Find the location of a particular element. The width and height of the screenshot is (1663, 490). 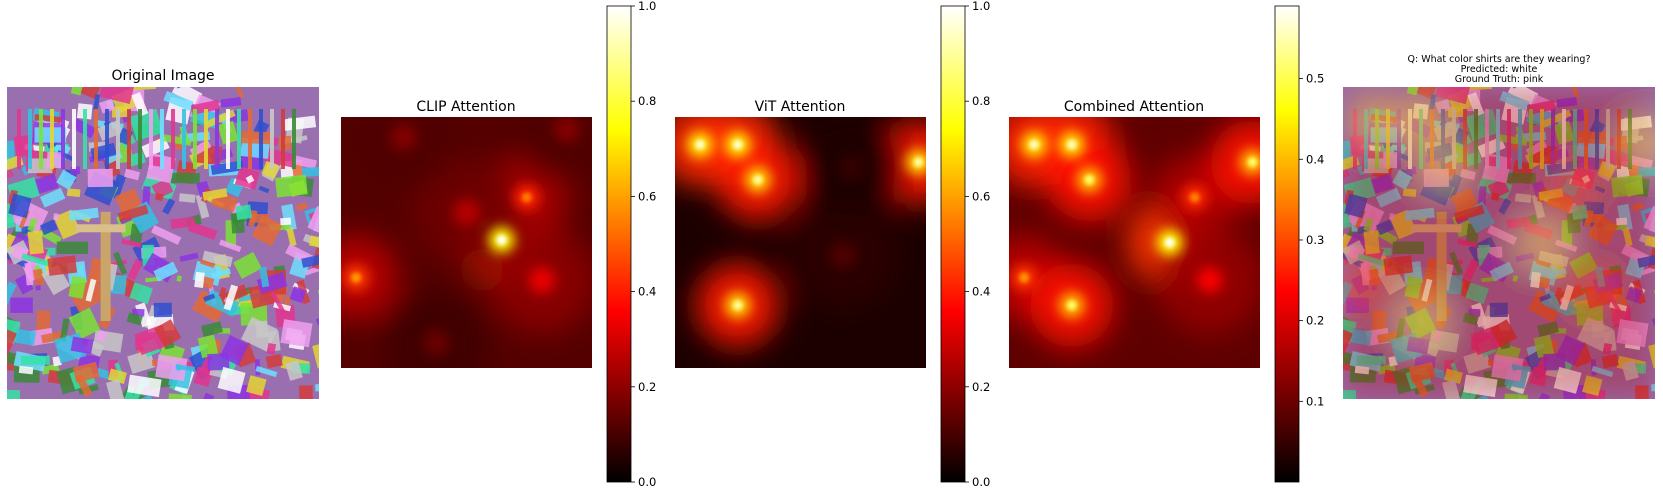

colorbar-tick-label: 0.8 is located at coordinates (981, 101).